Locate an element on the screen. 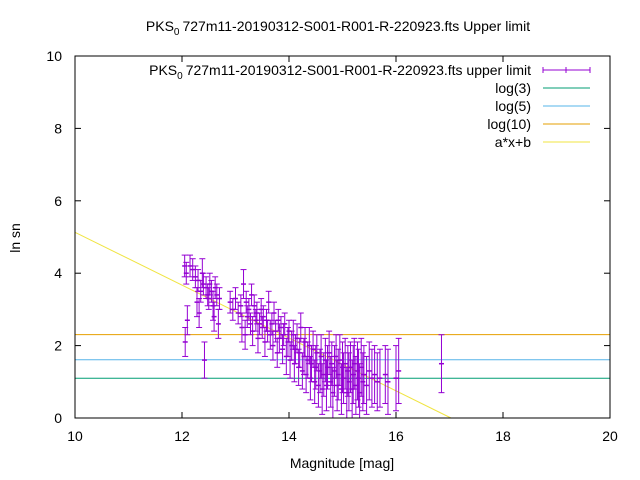 The height and width of the screenshot is (480, 640). x-tick-label: 10 is located at coordinates (75, 436).